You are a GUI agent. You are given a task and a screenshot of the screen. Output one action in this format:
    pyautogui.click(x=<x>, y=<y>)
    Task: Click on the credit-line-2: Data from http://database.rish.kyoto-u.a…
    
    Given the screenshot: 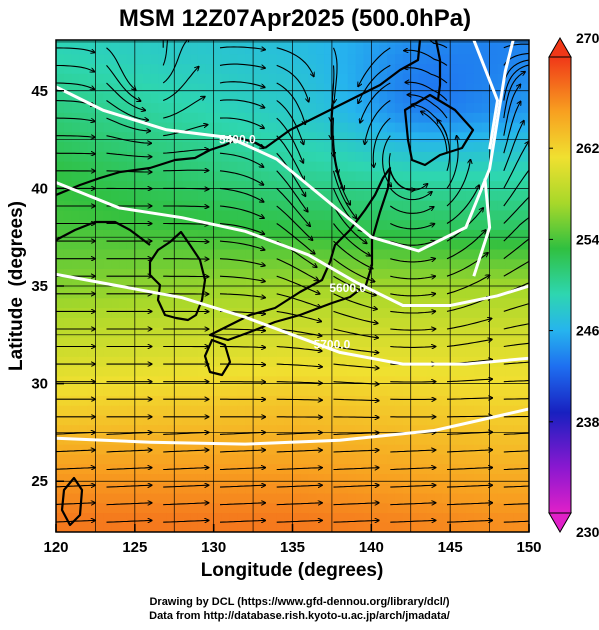 What is the action you would take?
    pyautogui.click(x=299, y=616)
    